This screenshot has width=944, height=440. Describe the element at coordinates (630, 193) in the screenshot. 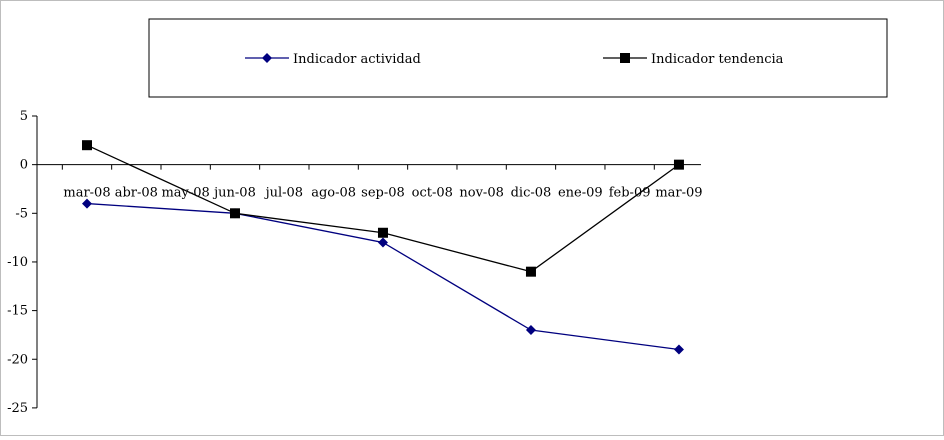

I see `x-tick-label: feb-09` at that location.